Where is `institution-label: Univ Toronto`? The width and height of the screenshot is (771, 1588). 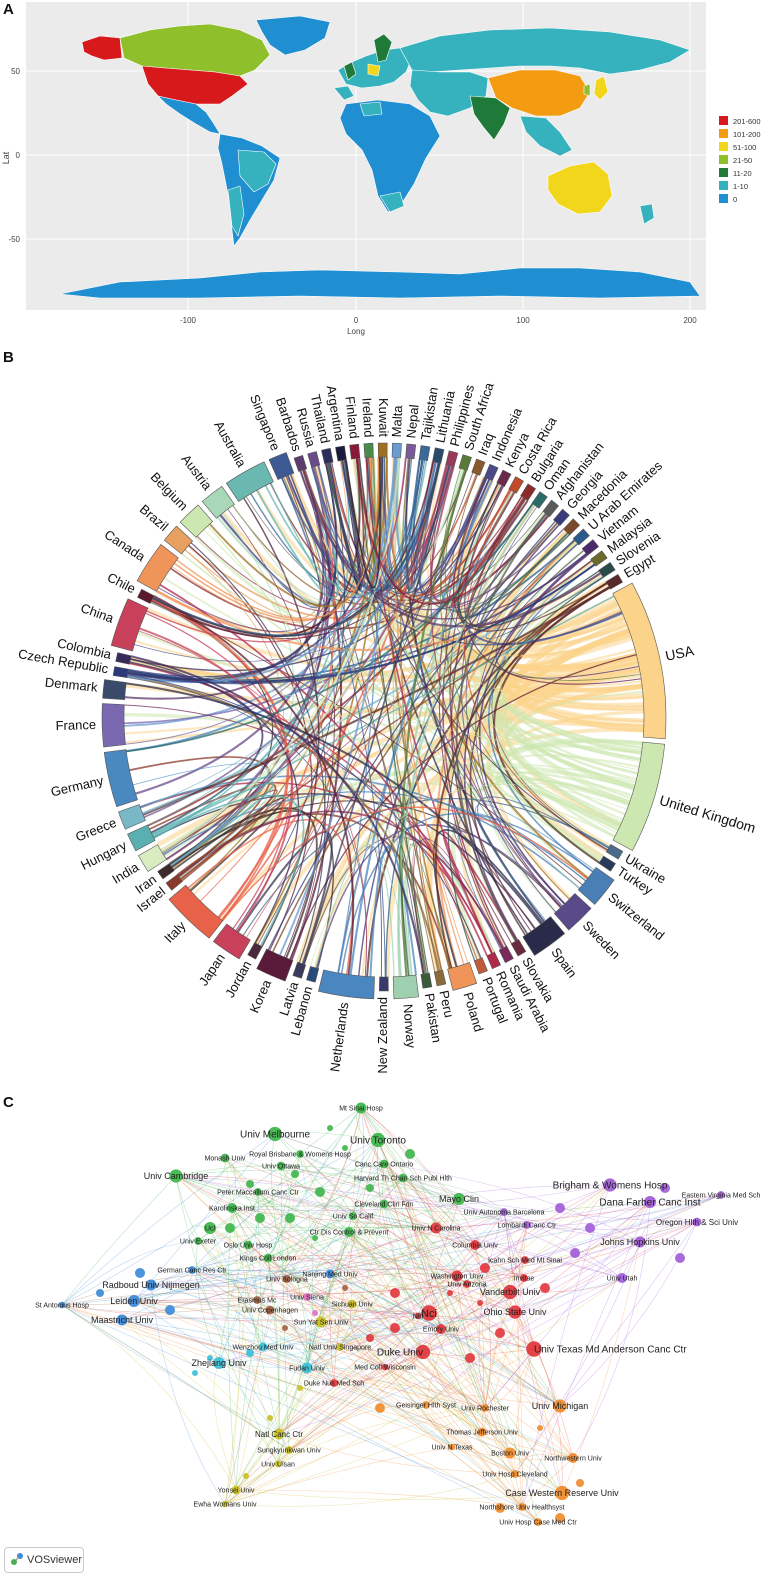
institution-label: Univ Toronto is located at coordinates (378, 1141).